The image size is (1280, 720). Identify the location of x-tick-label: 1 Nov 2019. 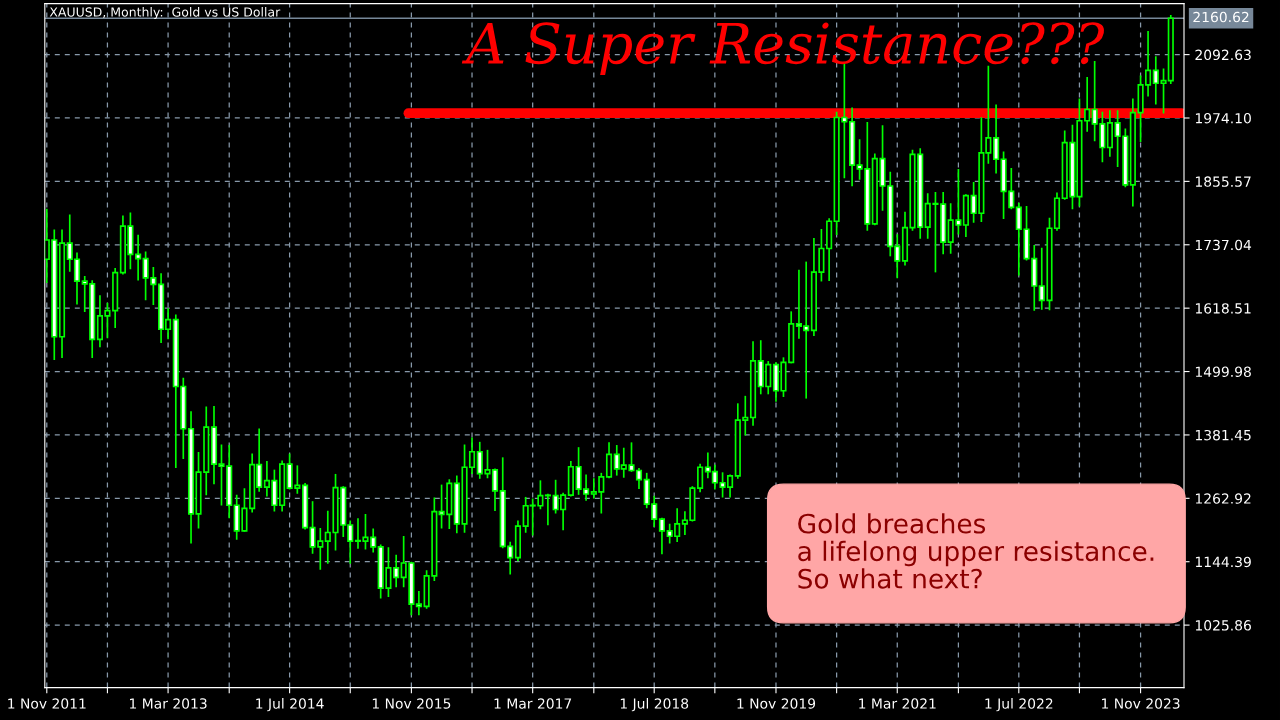
(776, 703).